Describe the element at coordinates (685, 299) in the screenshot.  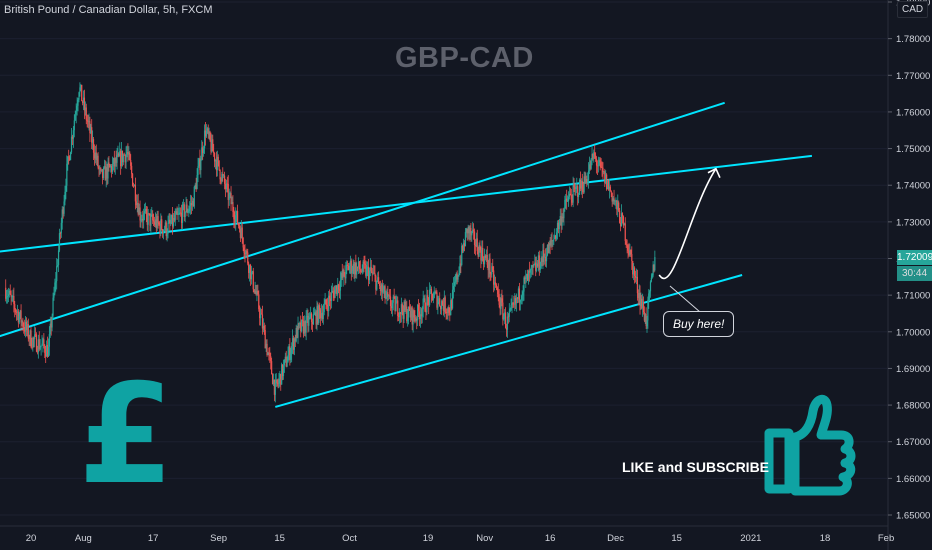
I see `callout-pointer` at that location.